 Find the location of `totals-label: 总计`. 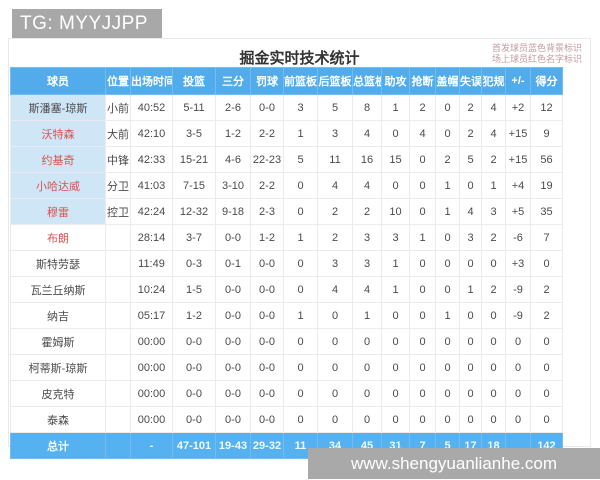

totals-label: 总计 is located at coordinates (58, 445).